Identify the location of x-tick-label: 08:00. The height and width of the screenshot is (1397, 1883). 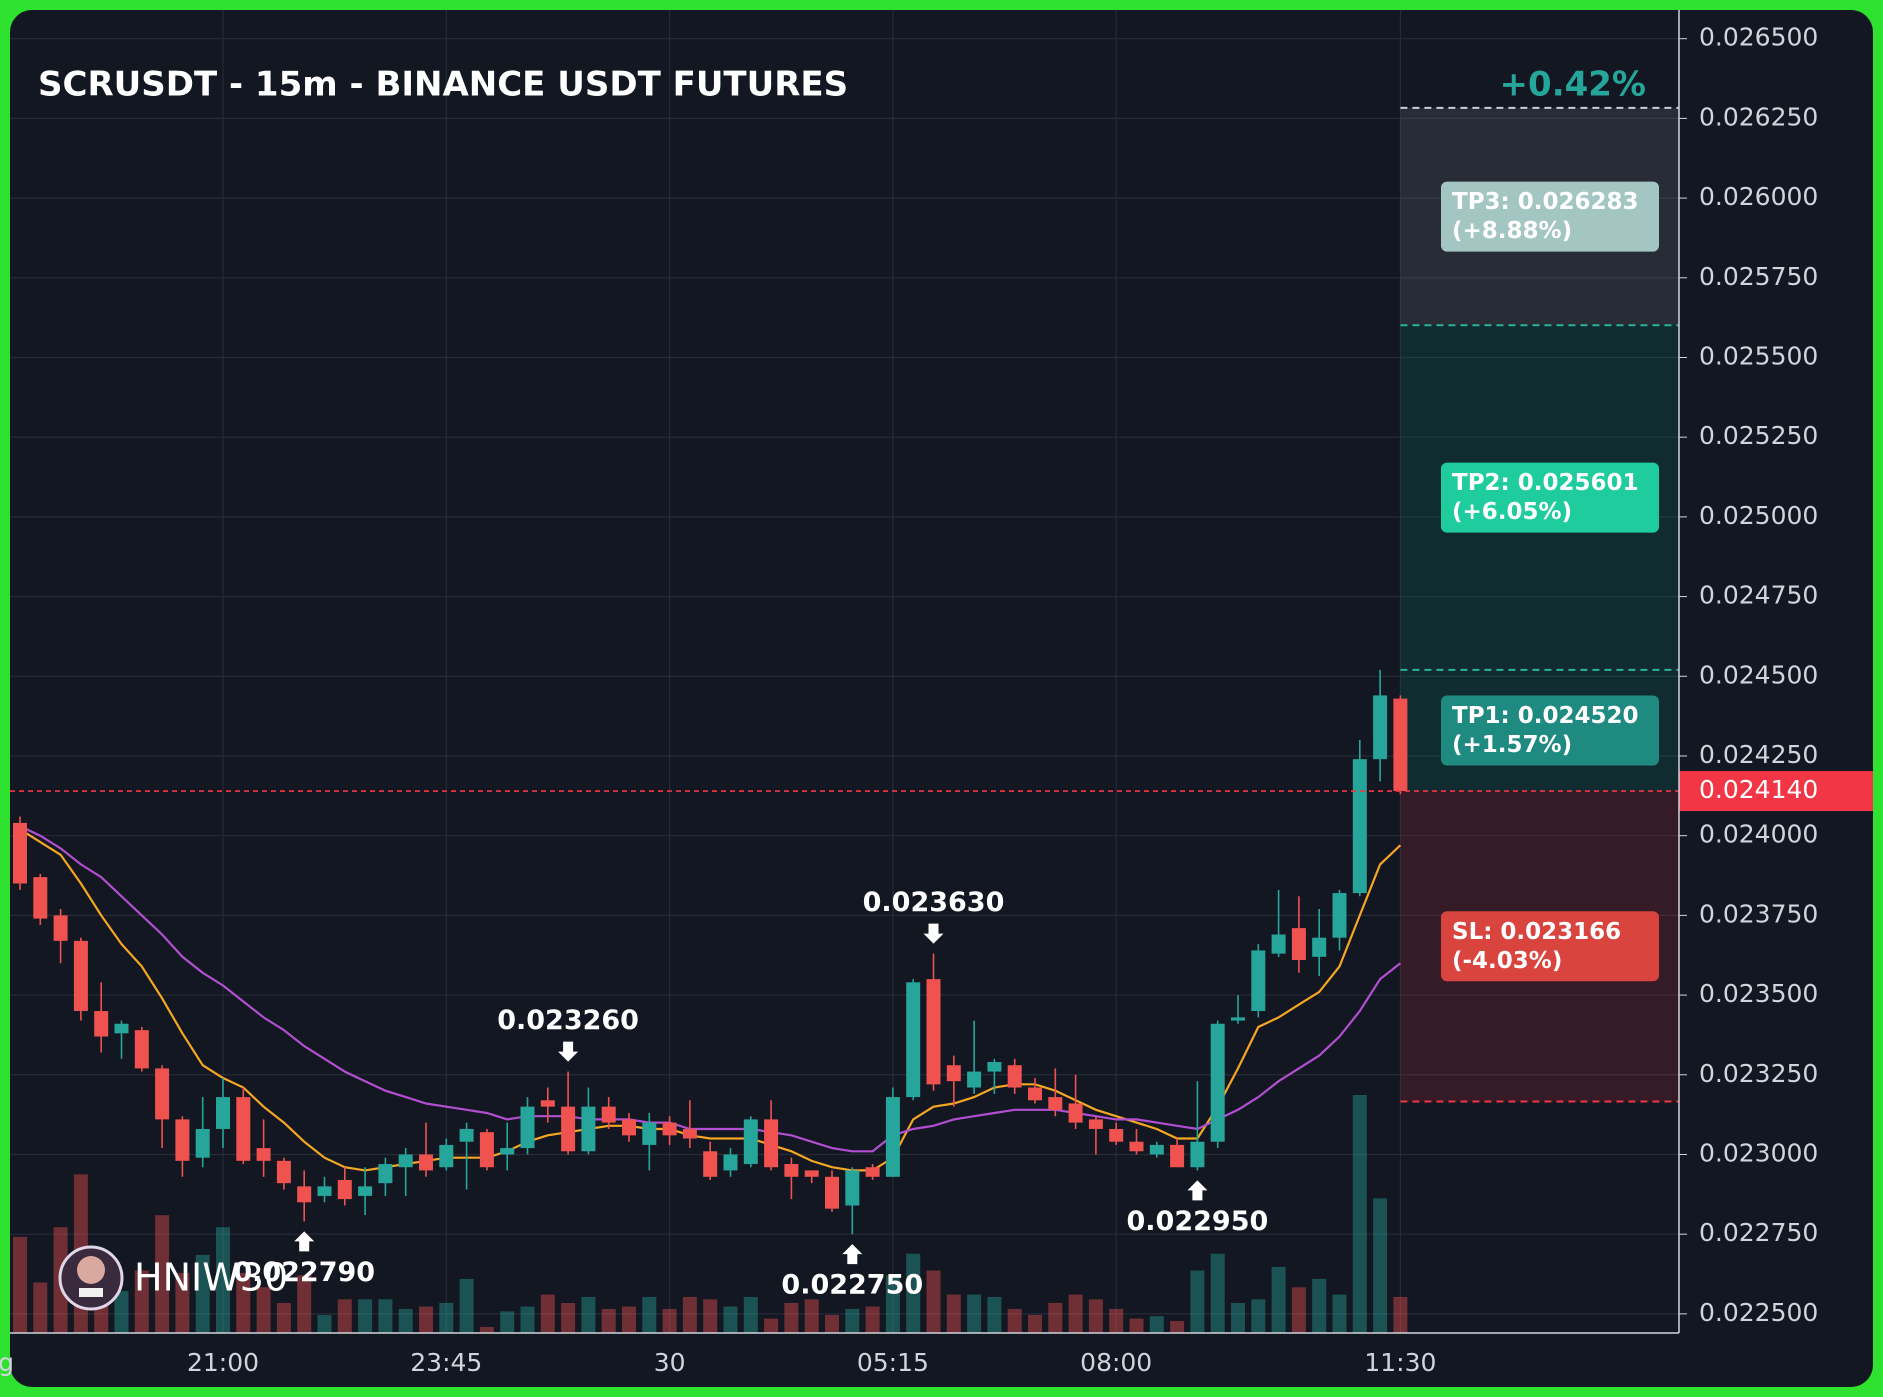
(1116, 1362).